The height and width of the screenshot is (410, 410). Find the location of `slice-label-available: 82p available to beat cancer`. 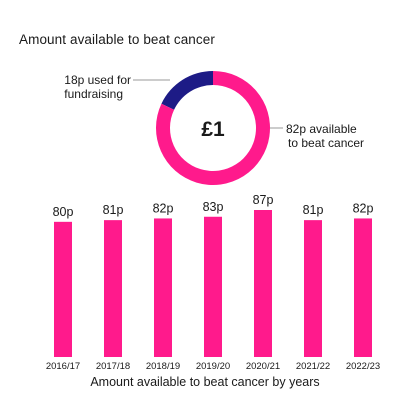

slice-label-available: 82p available to beat cancer is located at coordinates (325, 136).